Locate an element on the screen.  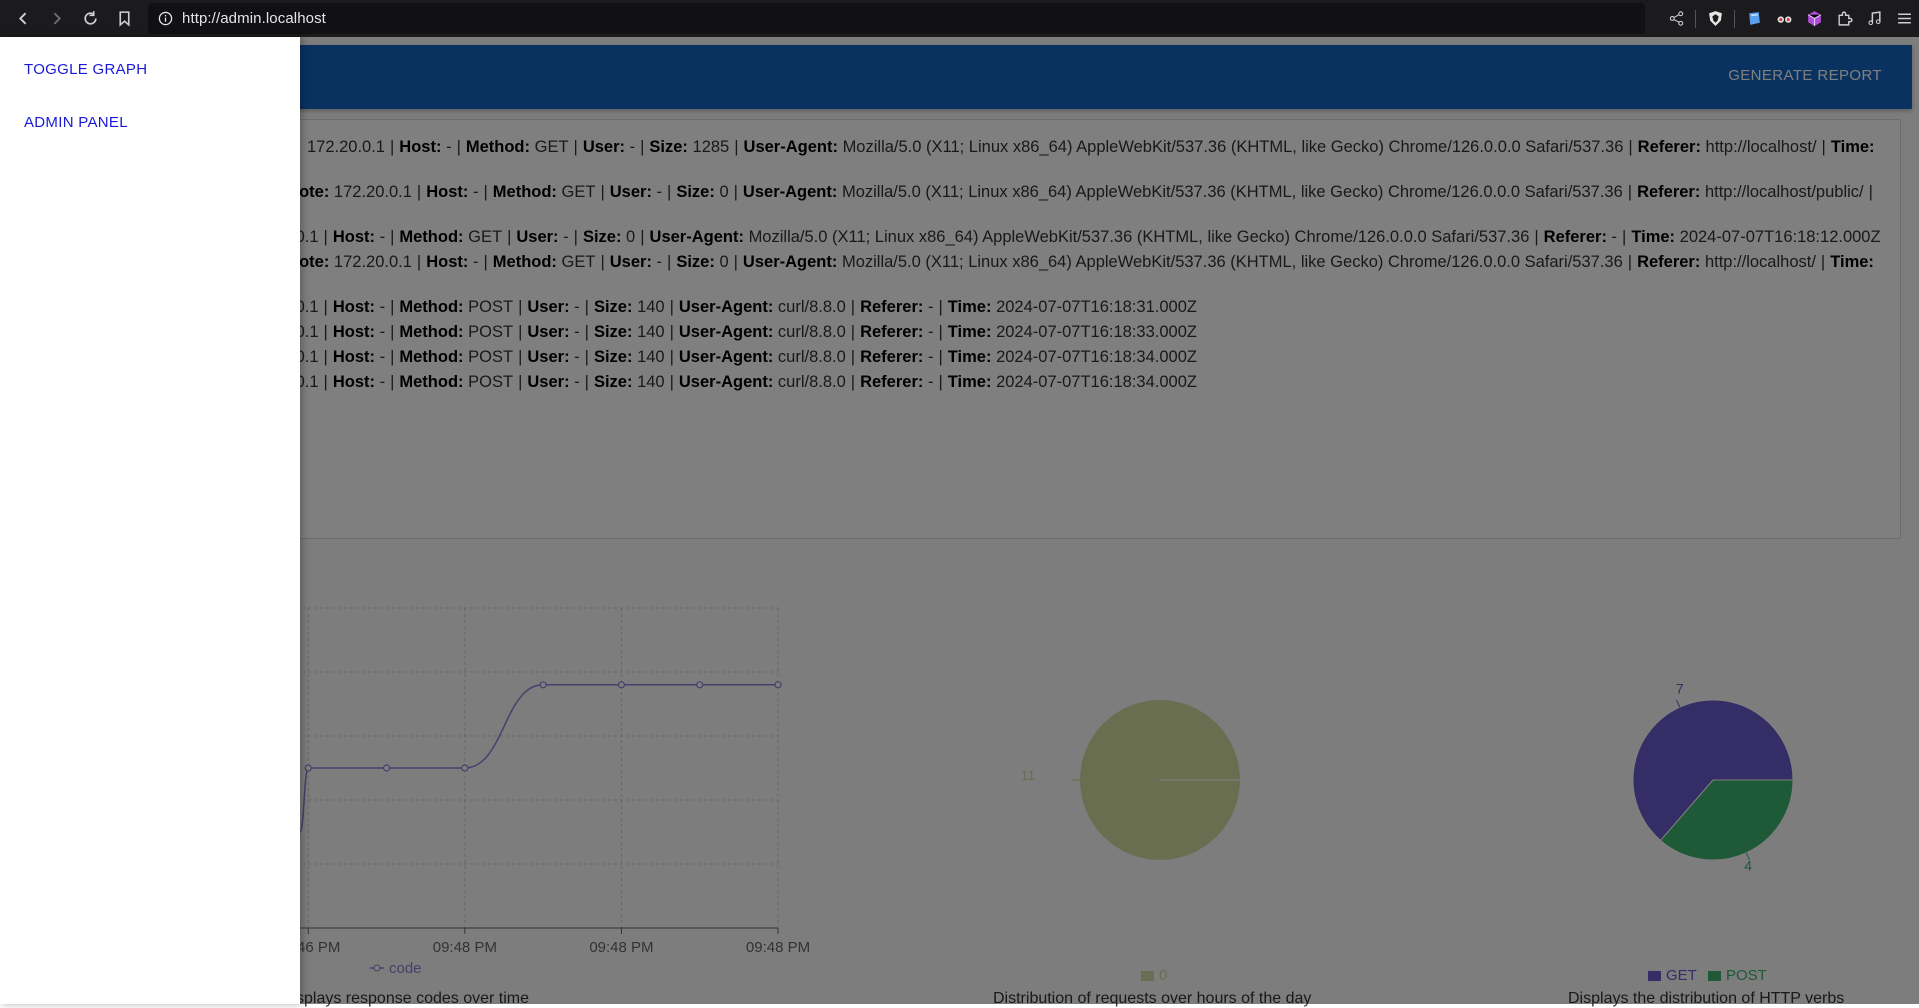
side-drawer: TOGGLE GRAPH ADMIN PANEL is located at coordinates (150, 520).